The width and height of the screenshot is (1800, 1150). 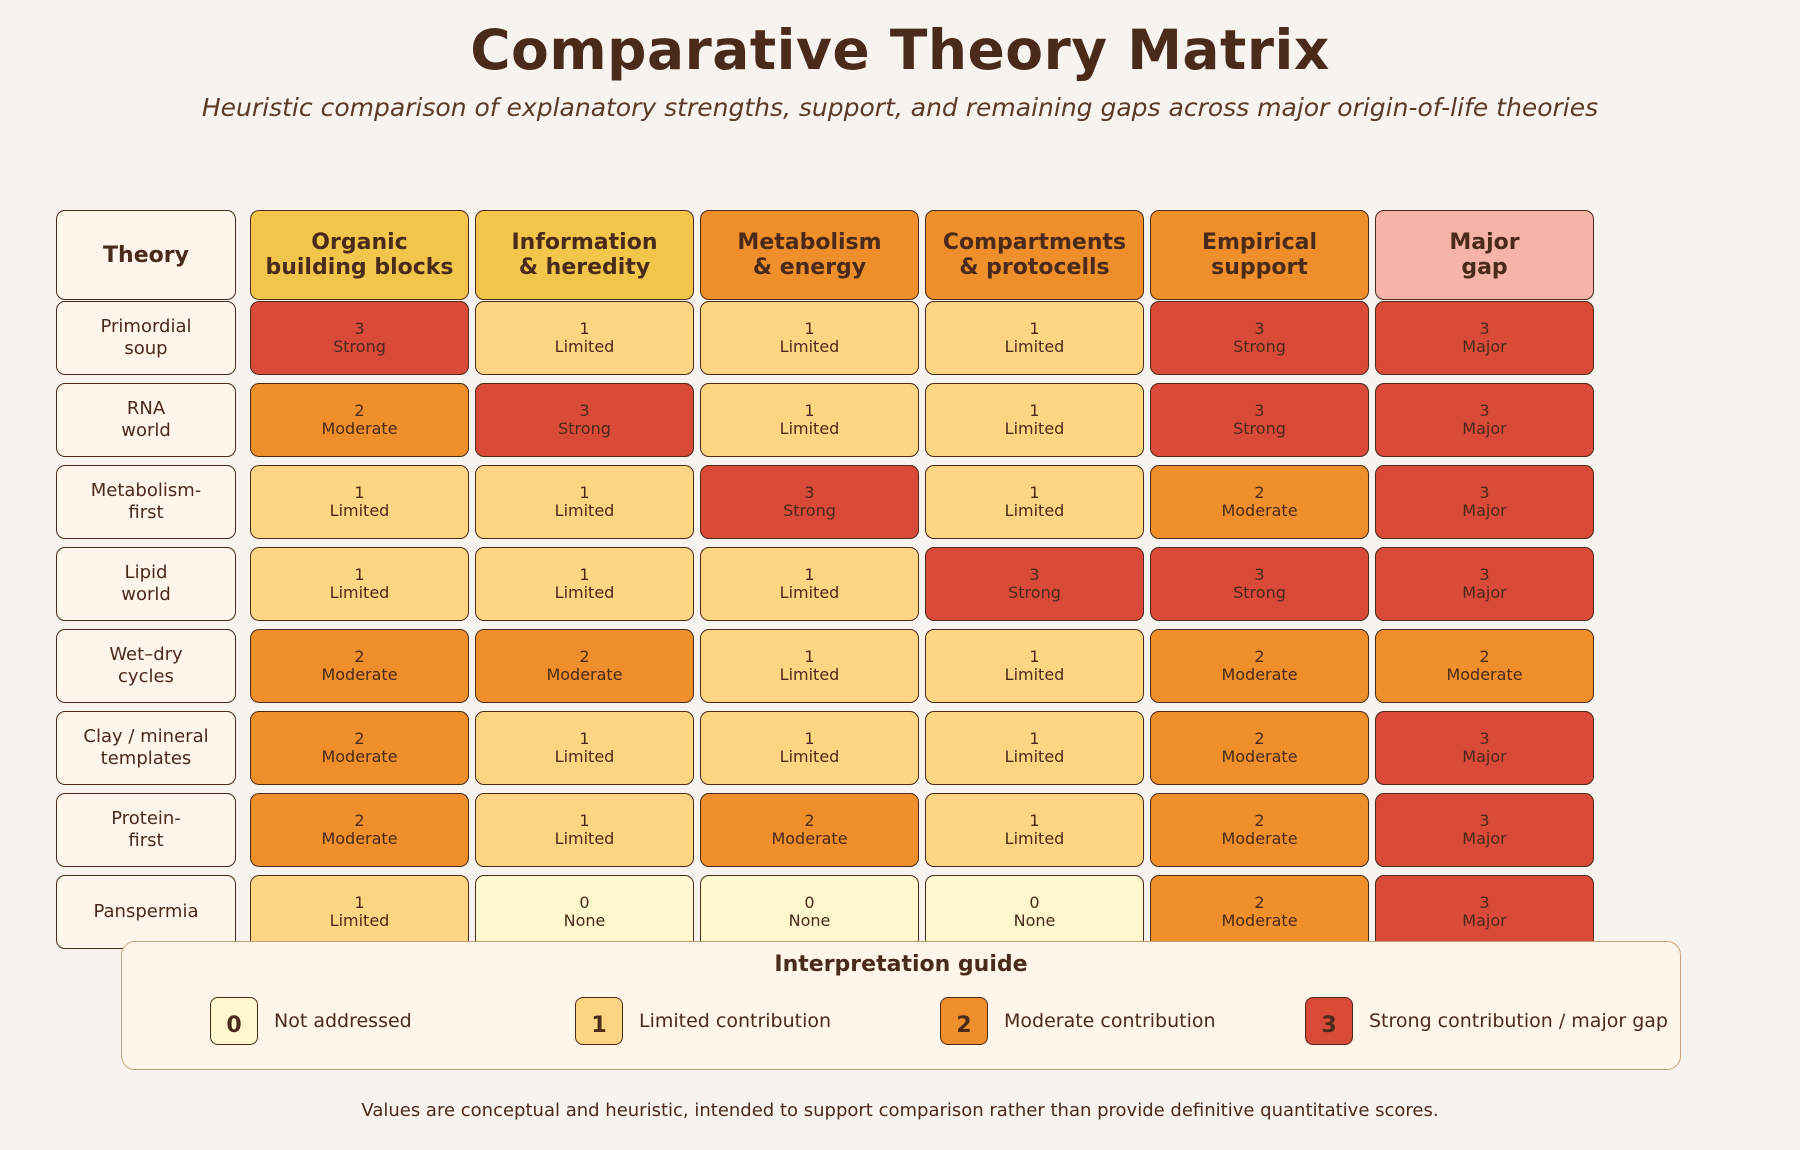 I want to click on score-cell-2-0: 1 Limited, so click(x=359, y=502).